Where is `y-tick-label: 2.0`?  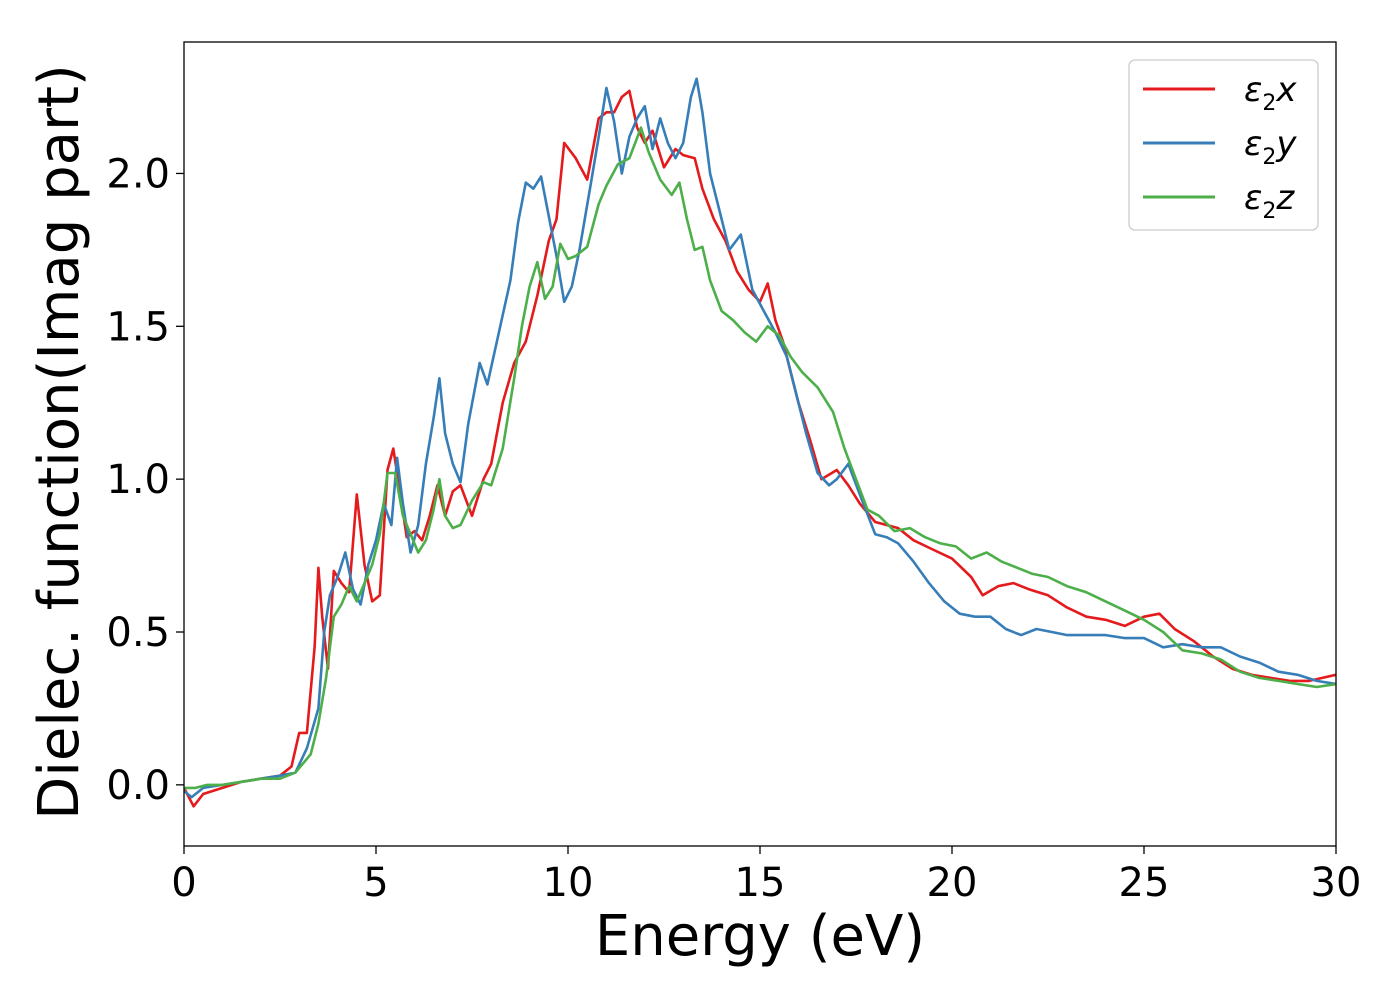
y-tick-label: 2.0 is located at coordinates (138, 174).